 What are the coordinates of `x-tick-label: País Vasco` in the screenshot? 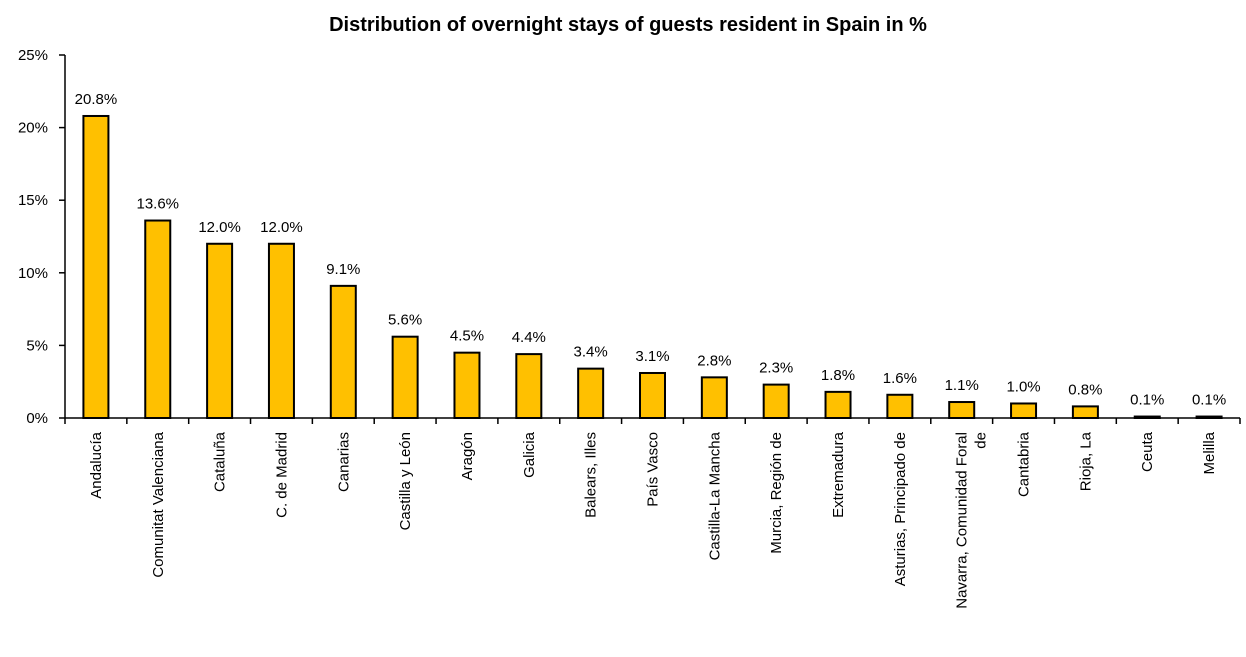 It's located at (653, 469).